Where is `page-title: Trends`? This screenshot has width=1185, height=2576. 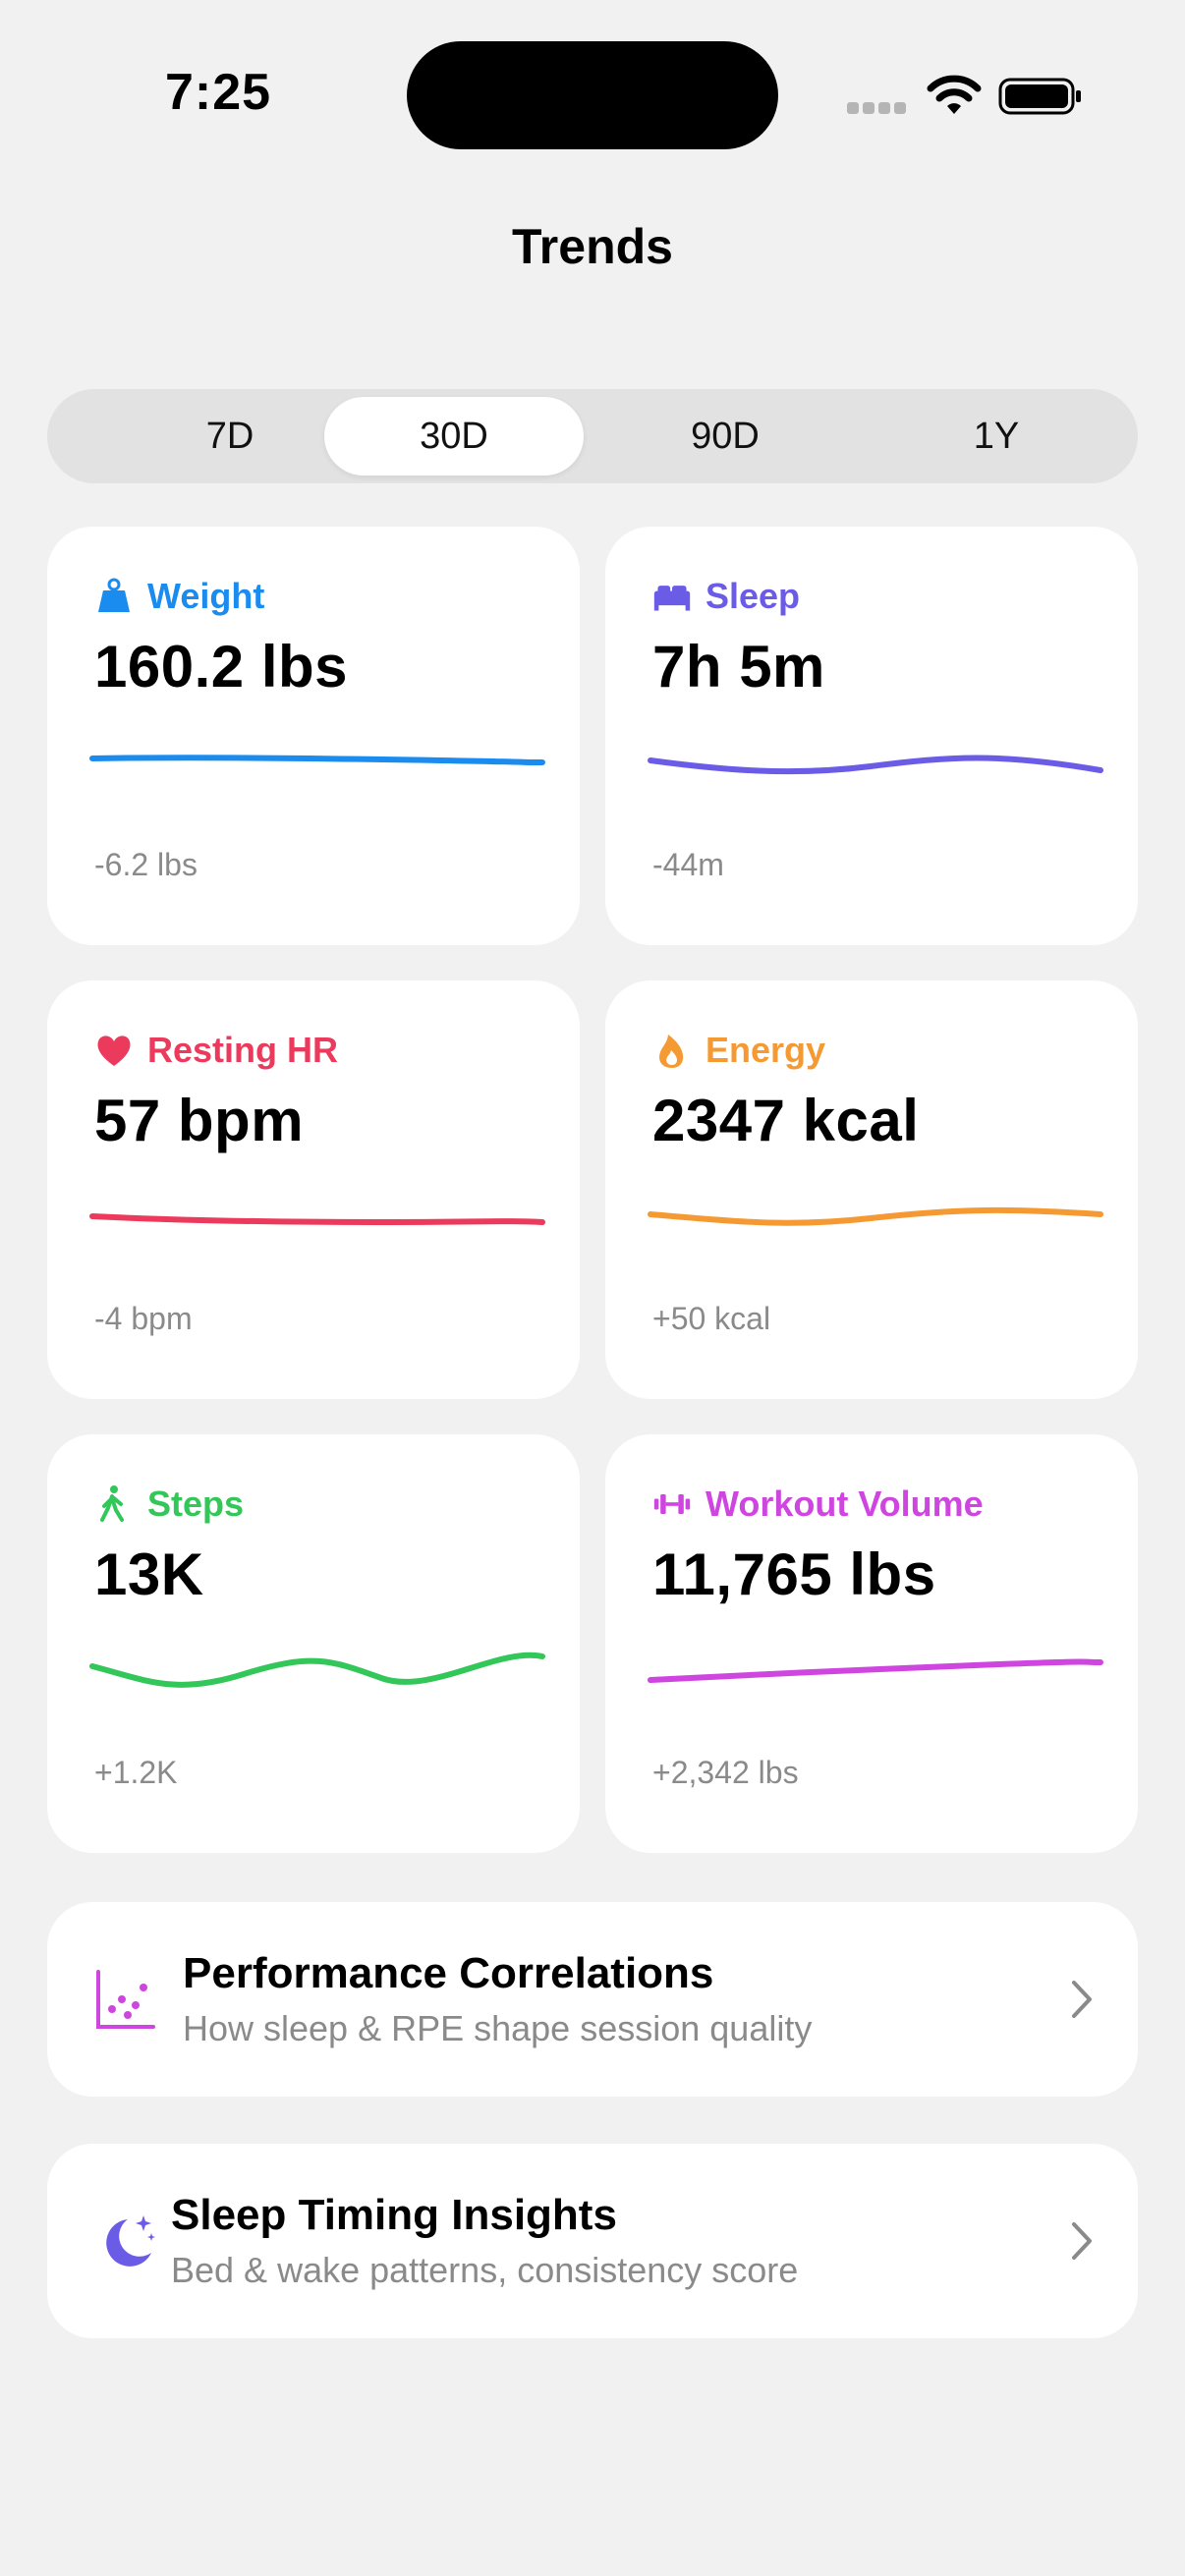 page-title: Trends is located at coordinates (592, 246).